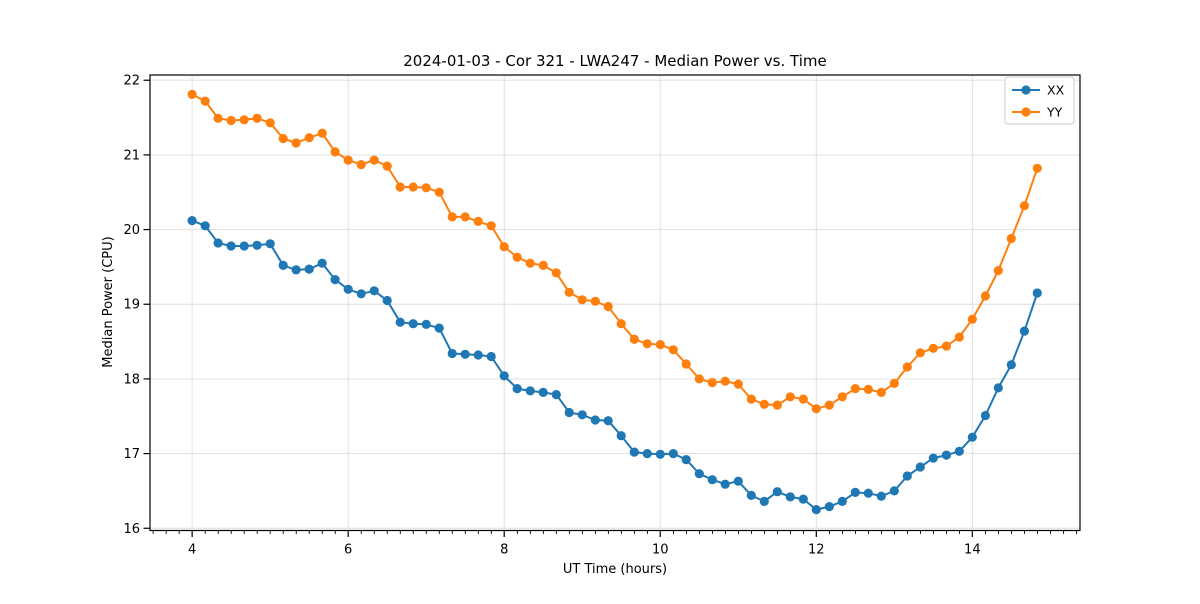 The height and width of the screenshot is (604, 1200). I want to click on x-tick-label: 6, so click(348, 550).